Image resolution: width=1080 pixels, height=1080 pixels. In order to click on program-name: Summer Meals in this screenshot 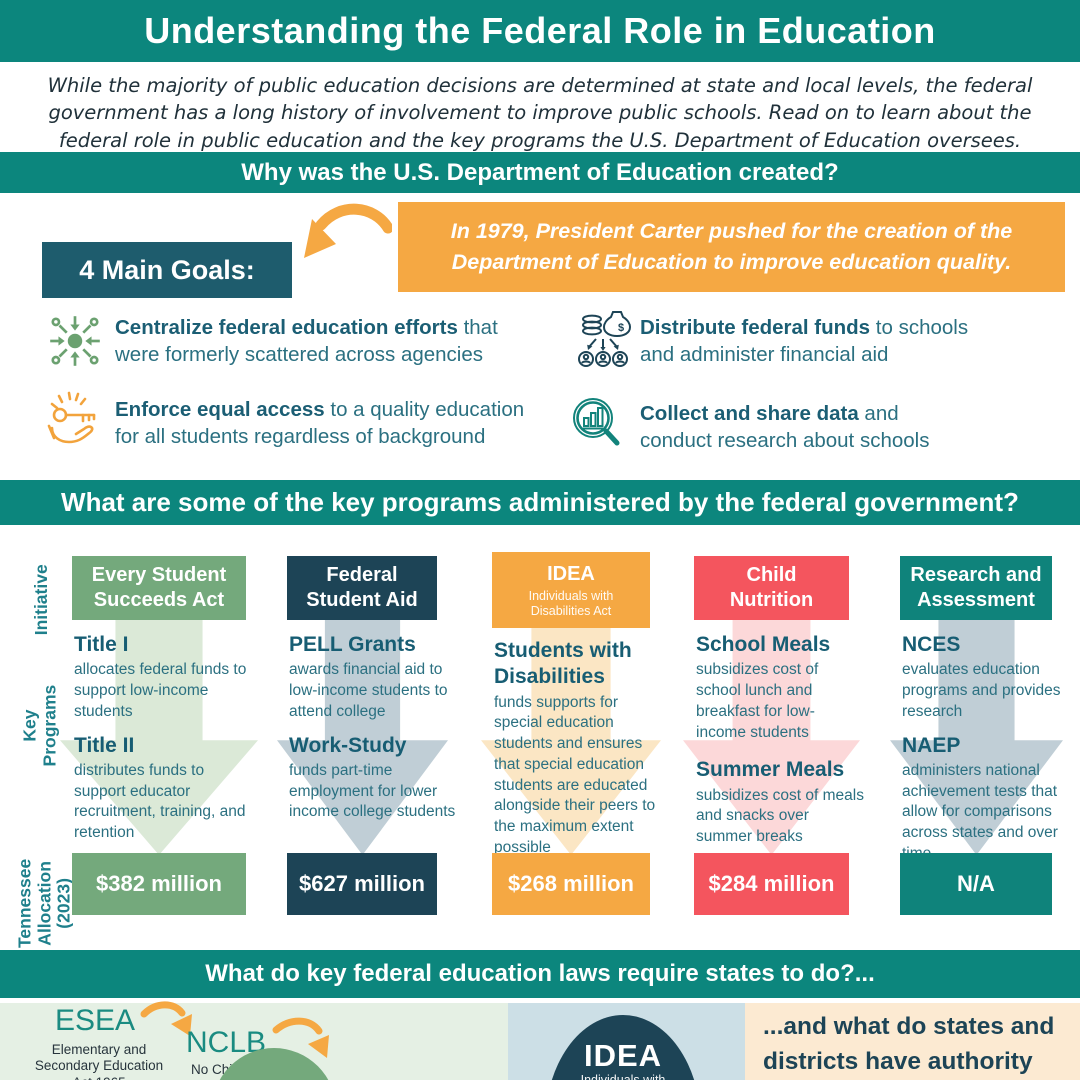, I will do `click(770, 770)`.